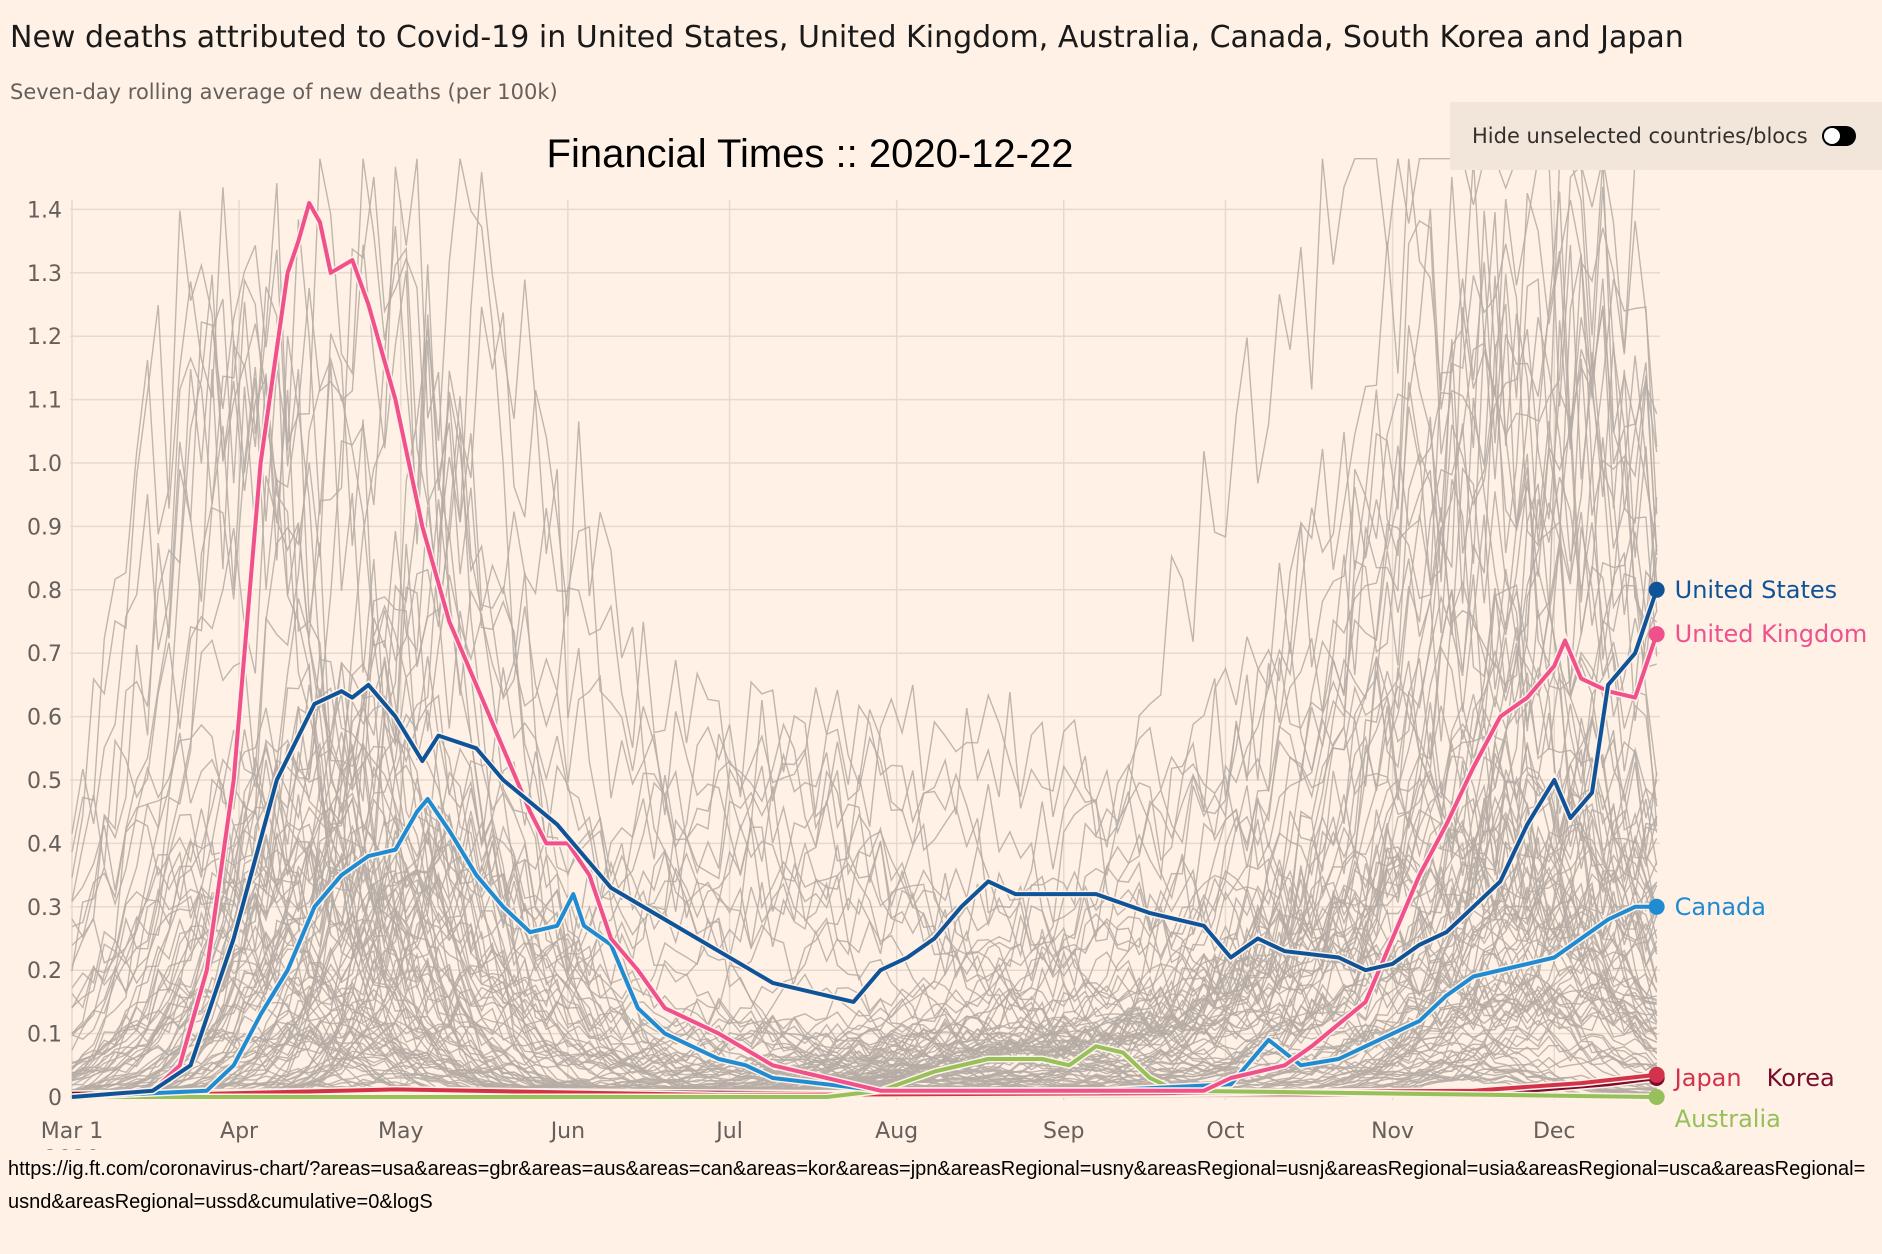  I want to click on y-tick-label: 1.1, so click(44, 401).